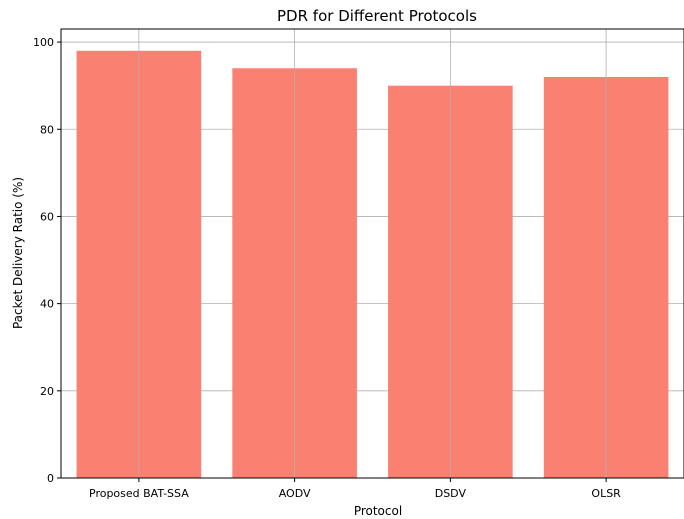  I want to click on x-tick-label: OLSR, so click(606, 493).